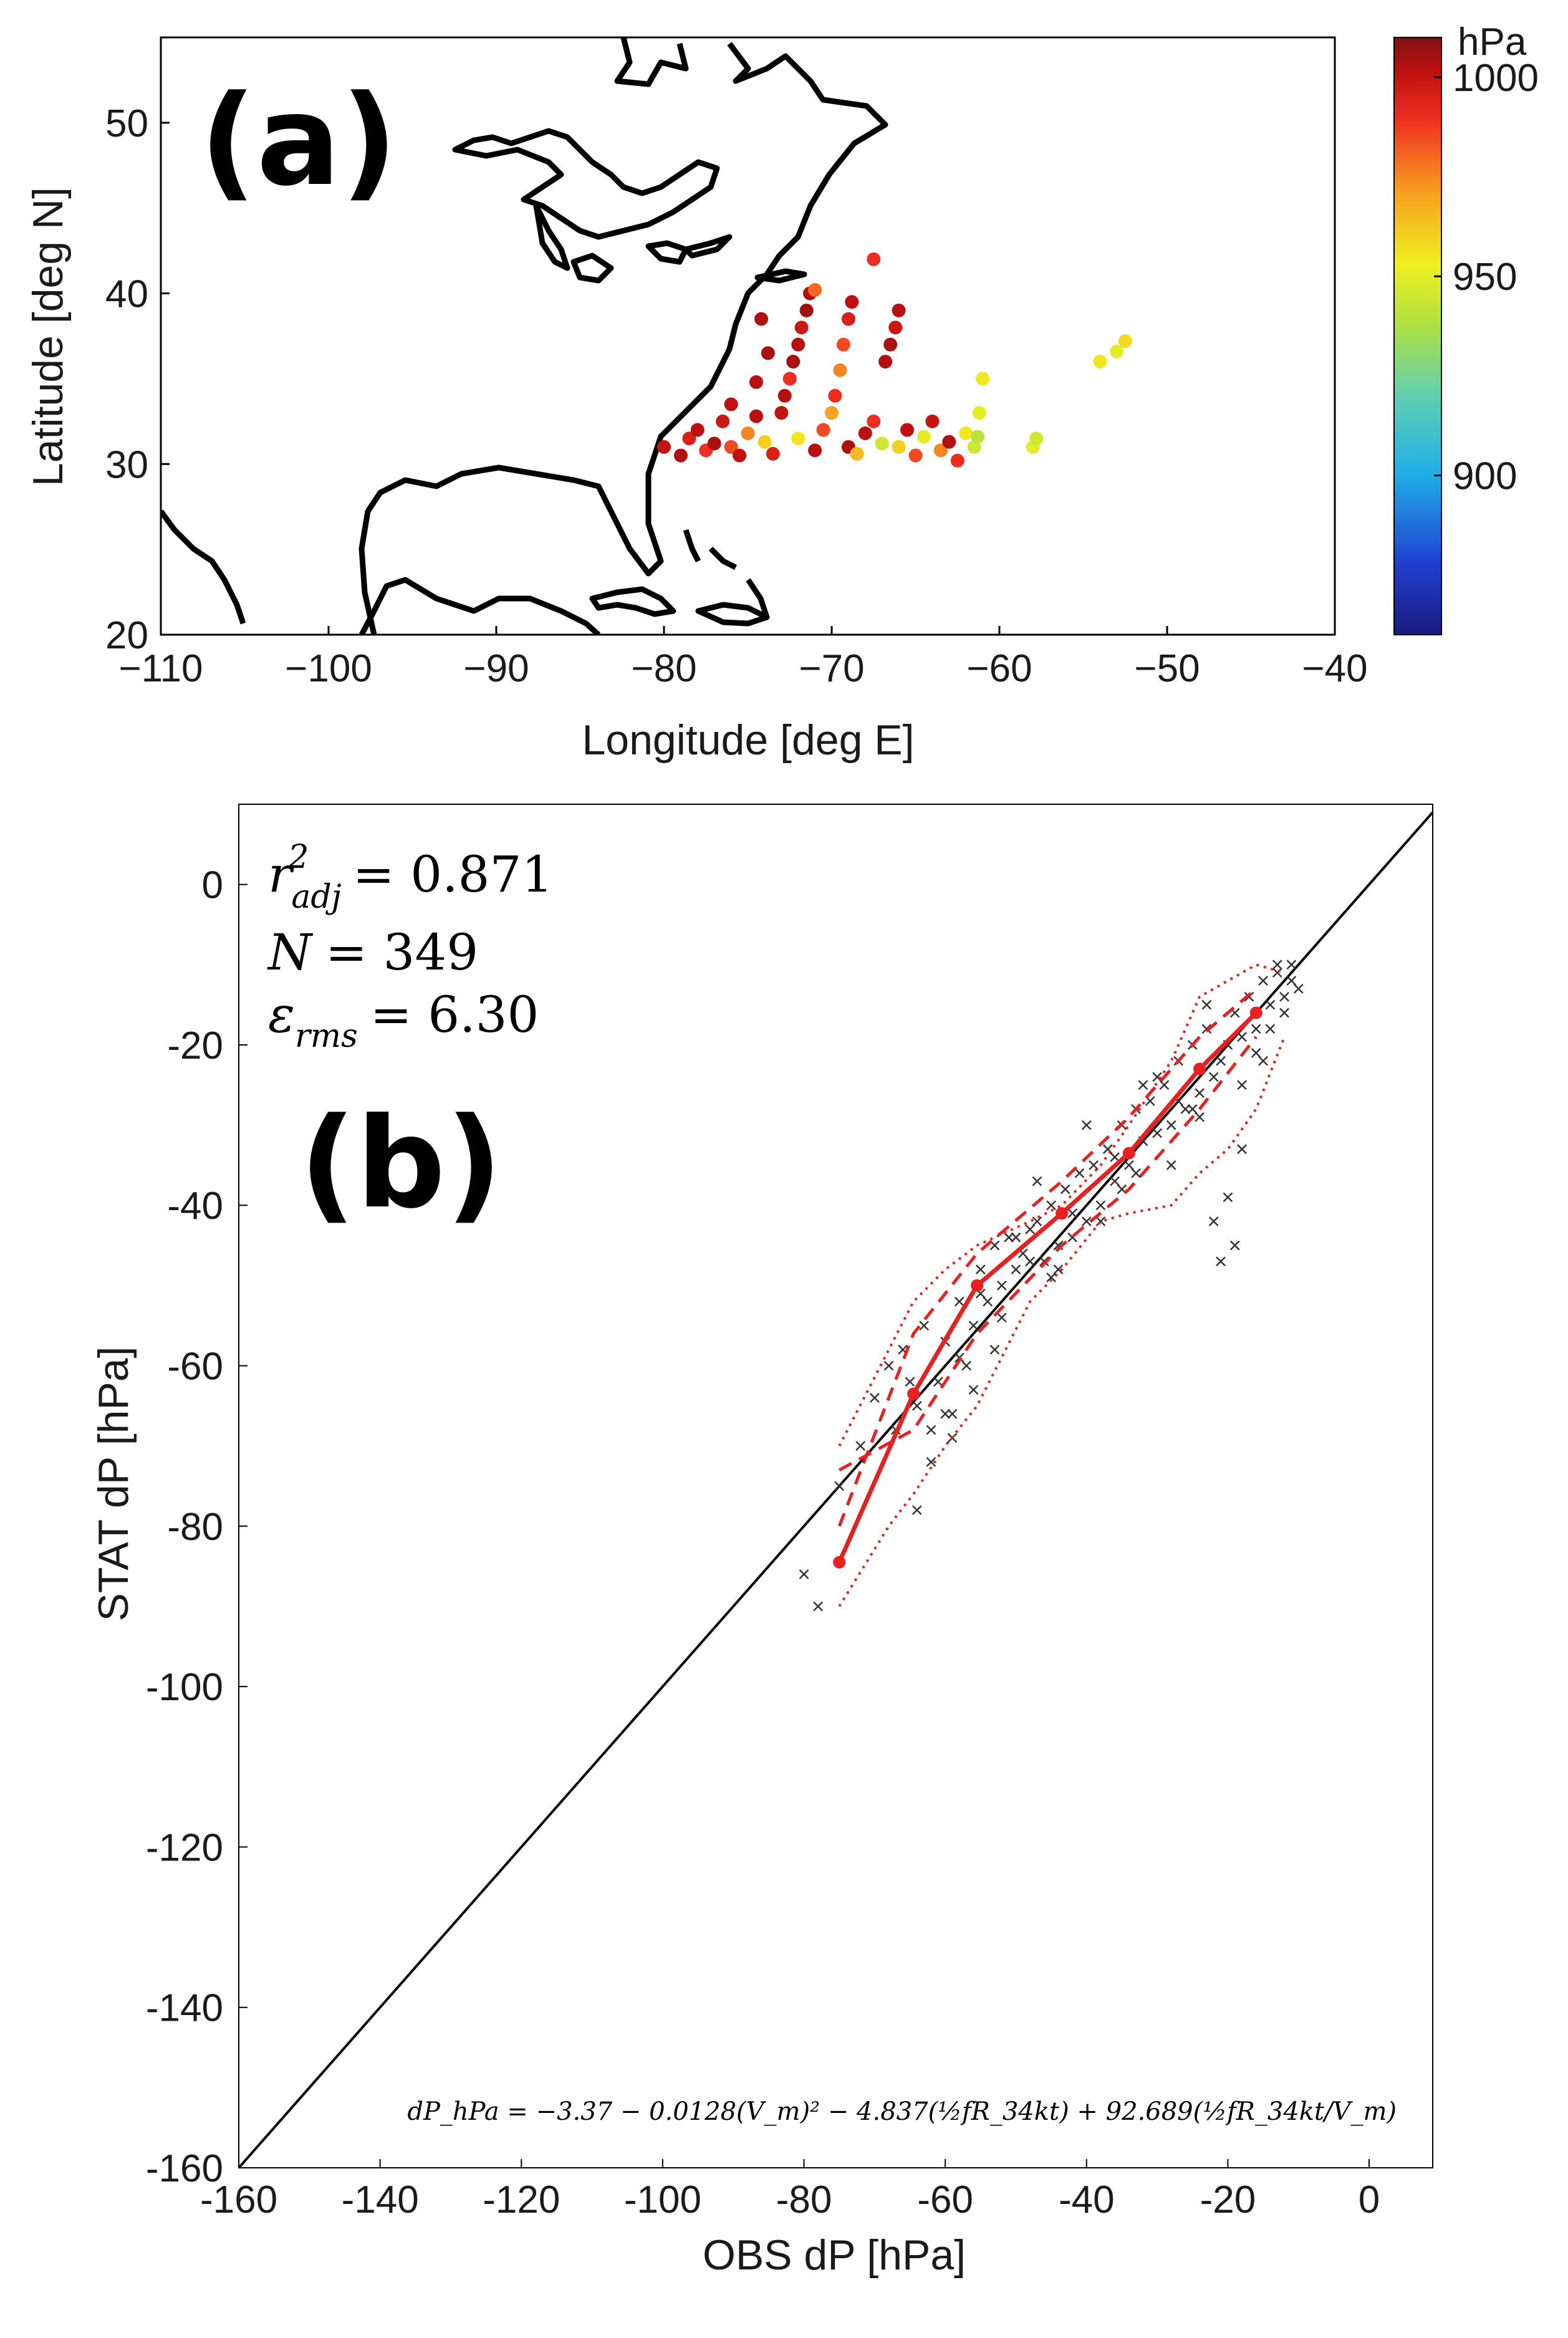 The image size is (1568, 2338). What do you see at coordinates (1486, 277) in the screenshot?
I see `colorbar-ticks: 900 950 1000` at bounding box center [1486, 277].